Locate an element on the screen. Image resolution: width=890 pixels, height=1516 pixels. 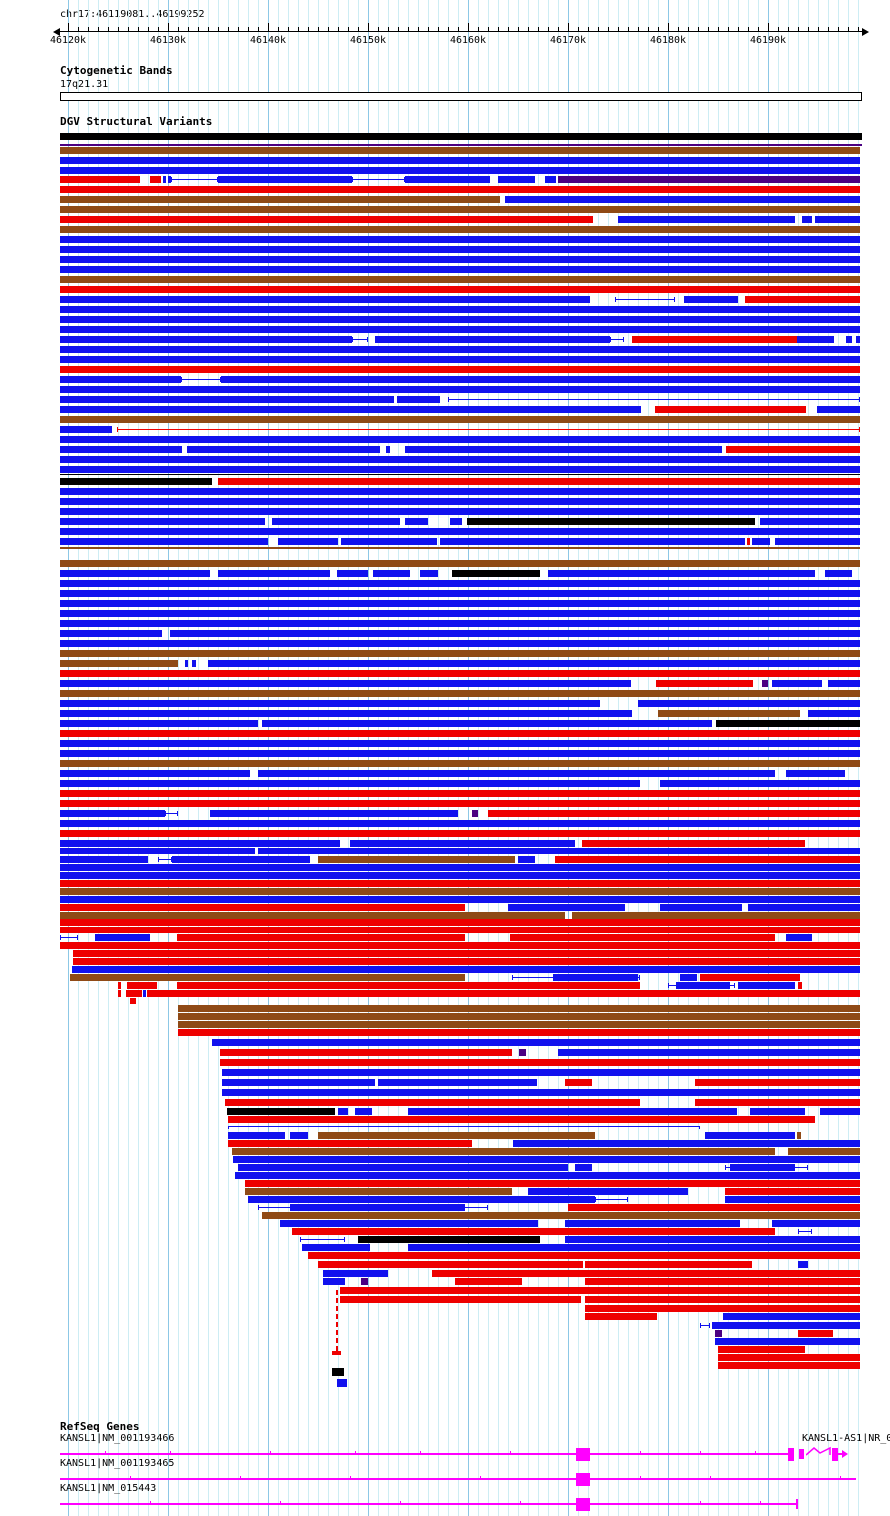
variant-mark is located at coordinates (338, 1372).